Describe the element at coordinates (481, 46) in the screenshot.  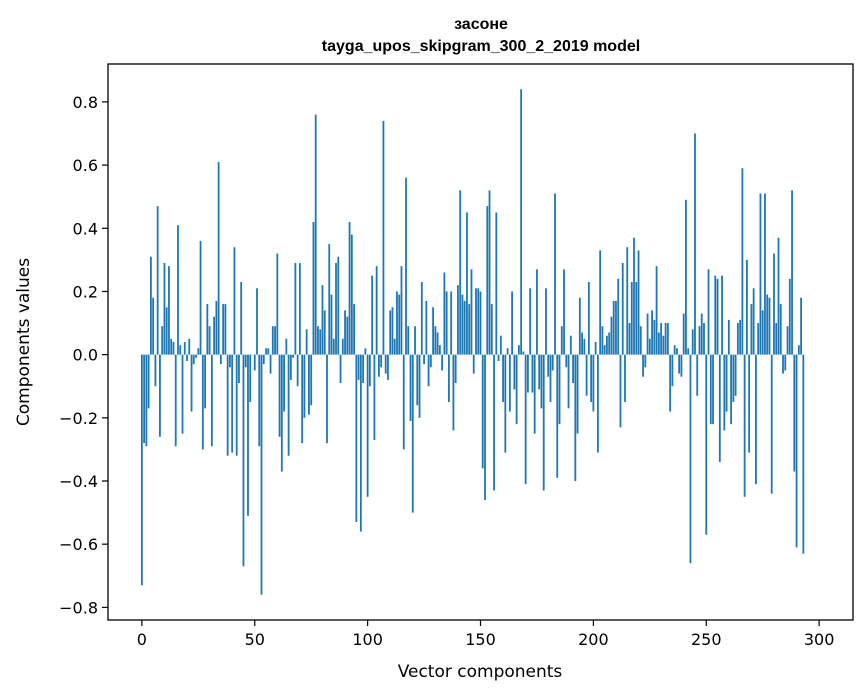
I see `chart-subtitle: tayga_upos_skipgram_300_2_2019 model` at that location.